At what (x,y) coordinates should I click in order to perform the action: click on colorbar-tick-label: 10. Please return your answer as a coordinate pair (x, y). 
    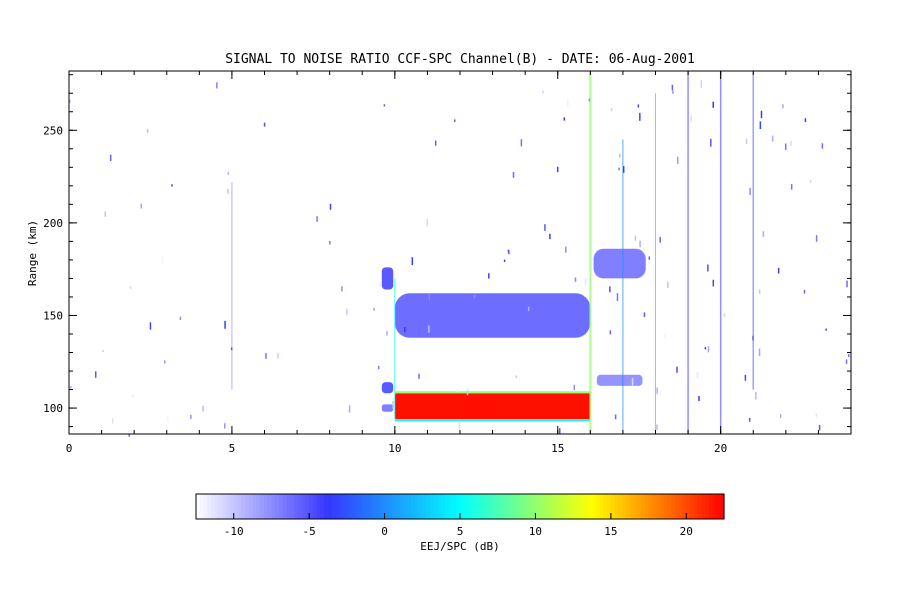
    Looking at the image, I should click on (535, 531).